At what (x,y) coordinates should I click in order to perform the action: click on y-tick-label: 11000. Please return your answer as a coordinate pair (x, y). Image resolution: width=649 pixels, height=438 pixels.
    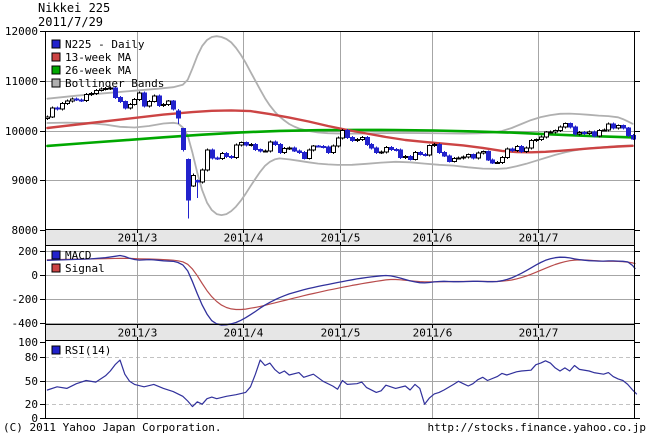
    Looking at the image, I should click on (21, 81).